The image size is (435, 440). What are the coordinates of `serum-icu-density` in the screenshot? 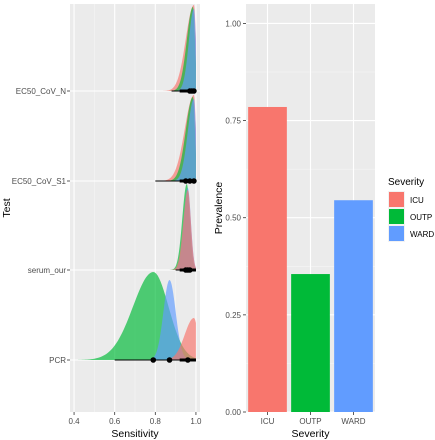 It's located at (182, 230).